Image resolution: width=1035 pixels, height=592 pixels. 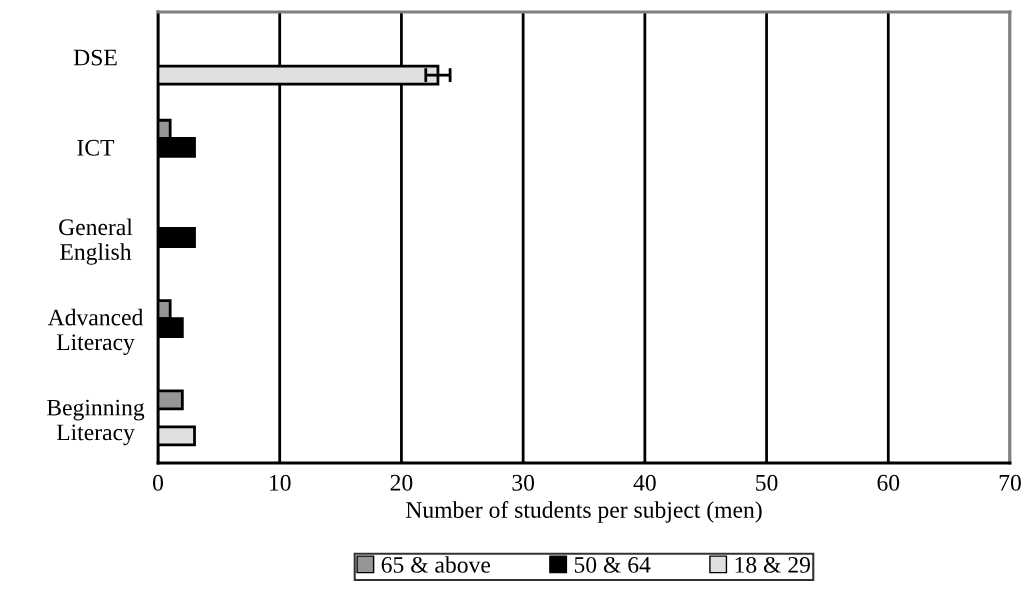 What do you see at coordinates (280, 482) in the screenshot?
I see `x-tick-label: 10` at bounding box center [280, 482].